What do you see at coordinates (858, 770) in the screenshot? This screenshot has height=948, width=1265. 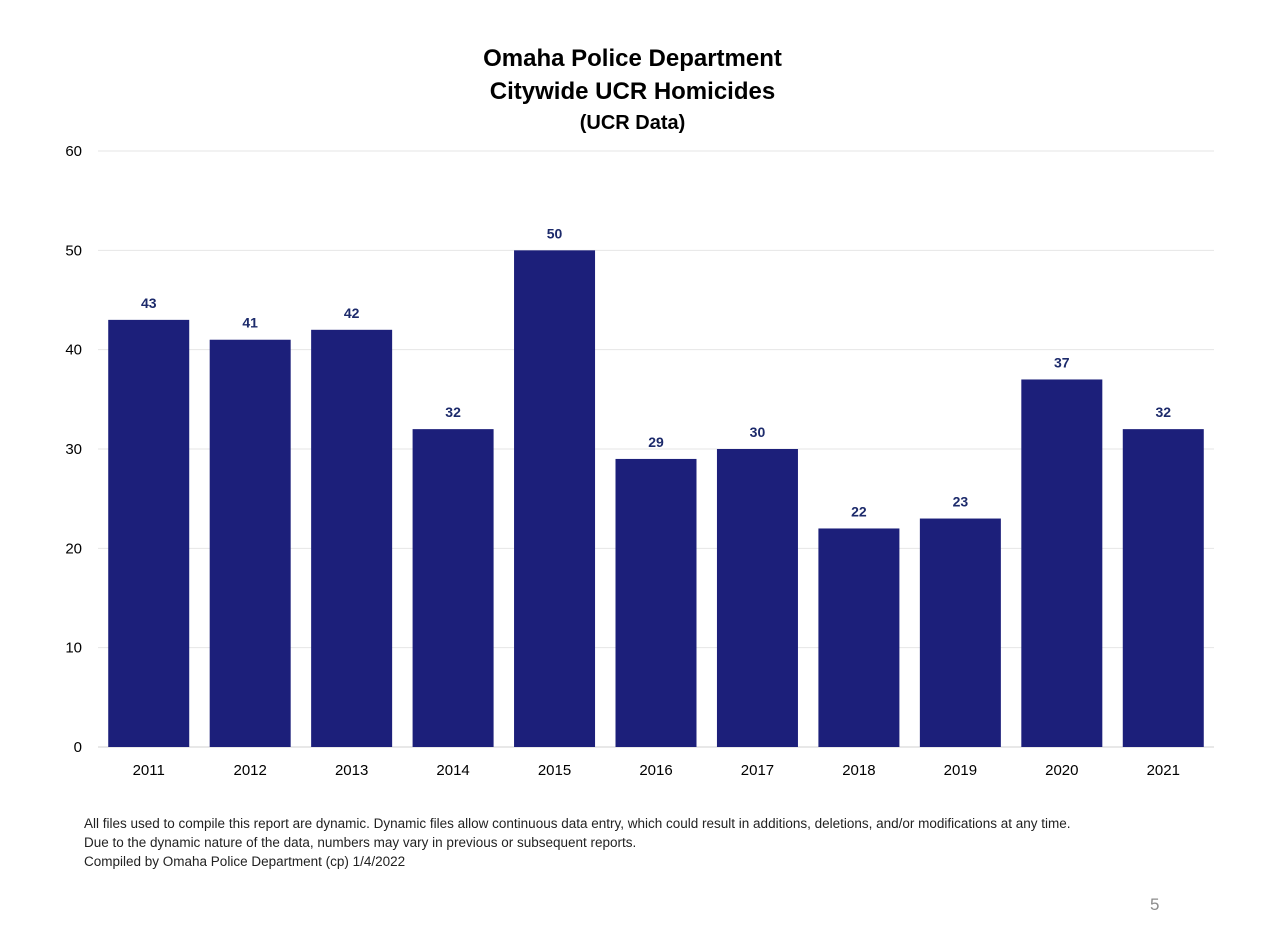 I see `x-tick-label: 2018` at bounding box center [858, 770].